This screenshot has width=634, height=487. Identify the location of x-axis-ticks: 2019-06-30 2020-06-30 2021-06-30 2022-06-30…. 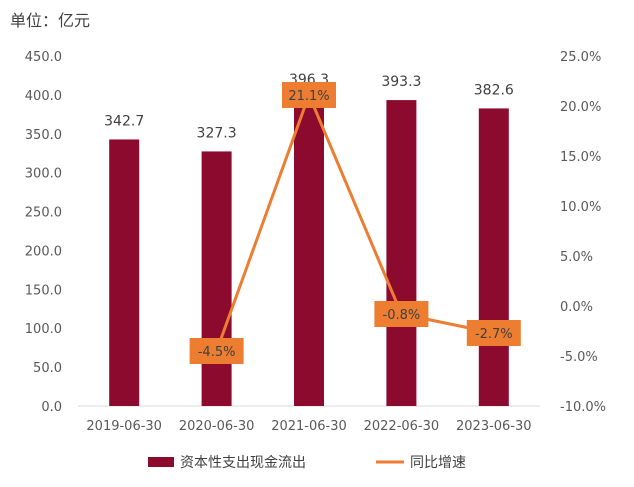
(308, 426).